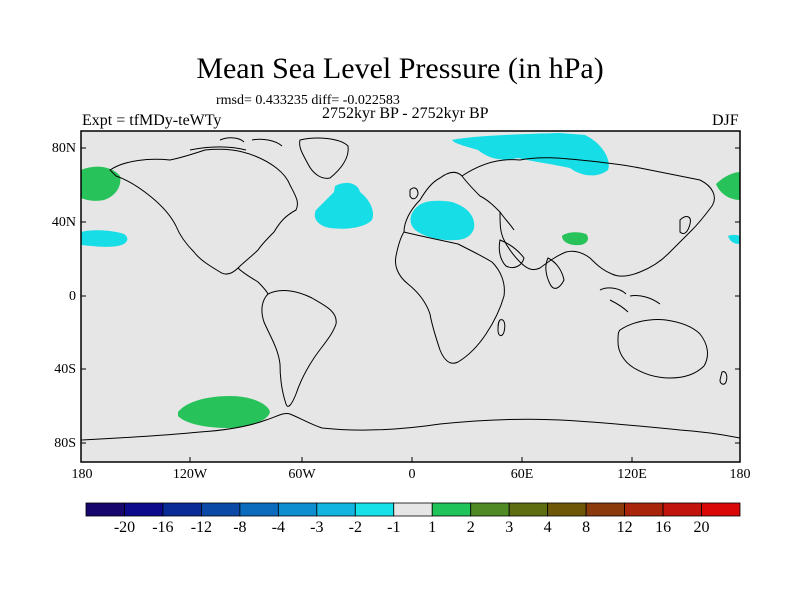 The height and width of the screenshot is (600, 800). I want to click on negative-anomaly-north-atlantic, so click(344, 205).